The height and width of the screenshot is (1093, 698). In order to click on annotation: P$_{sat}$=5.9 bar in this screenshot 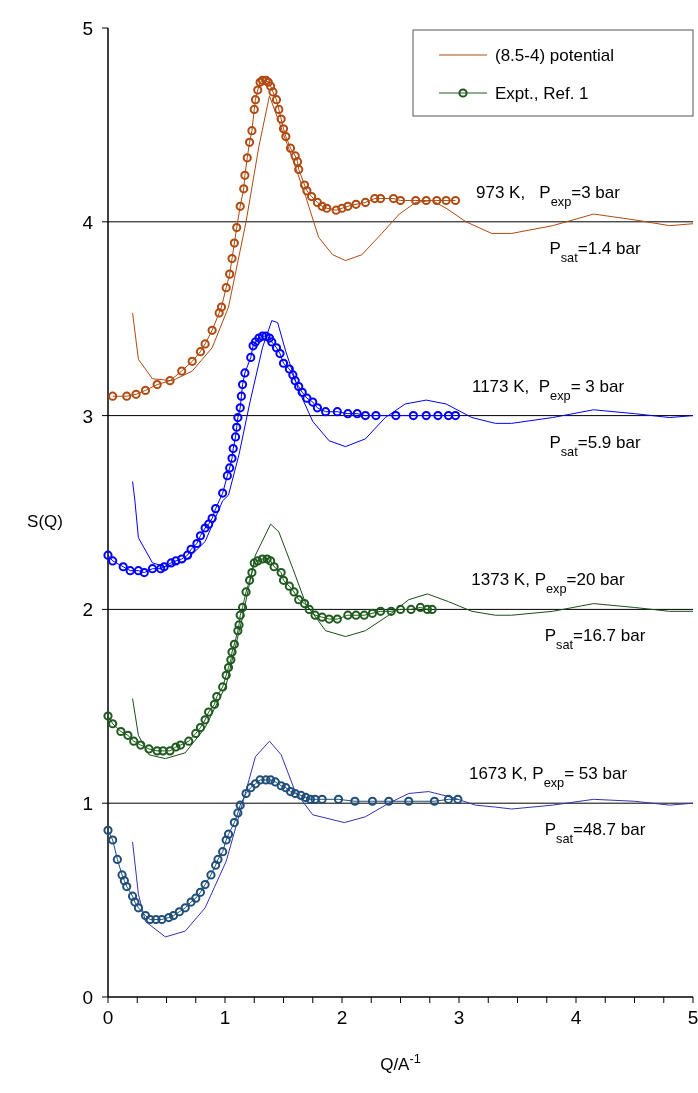, I will do `click(595, 445)`.